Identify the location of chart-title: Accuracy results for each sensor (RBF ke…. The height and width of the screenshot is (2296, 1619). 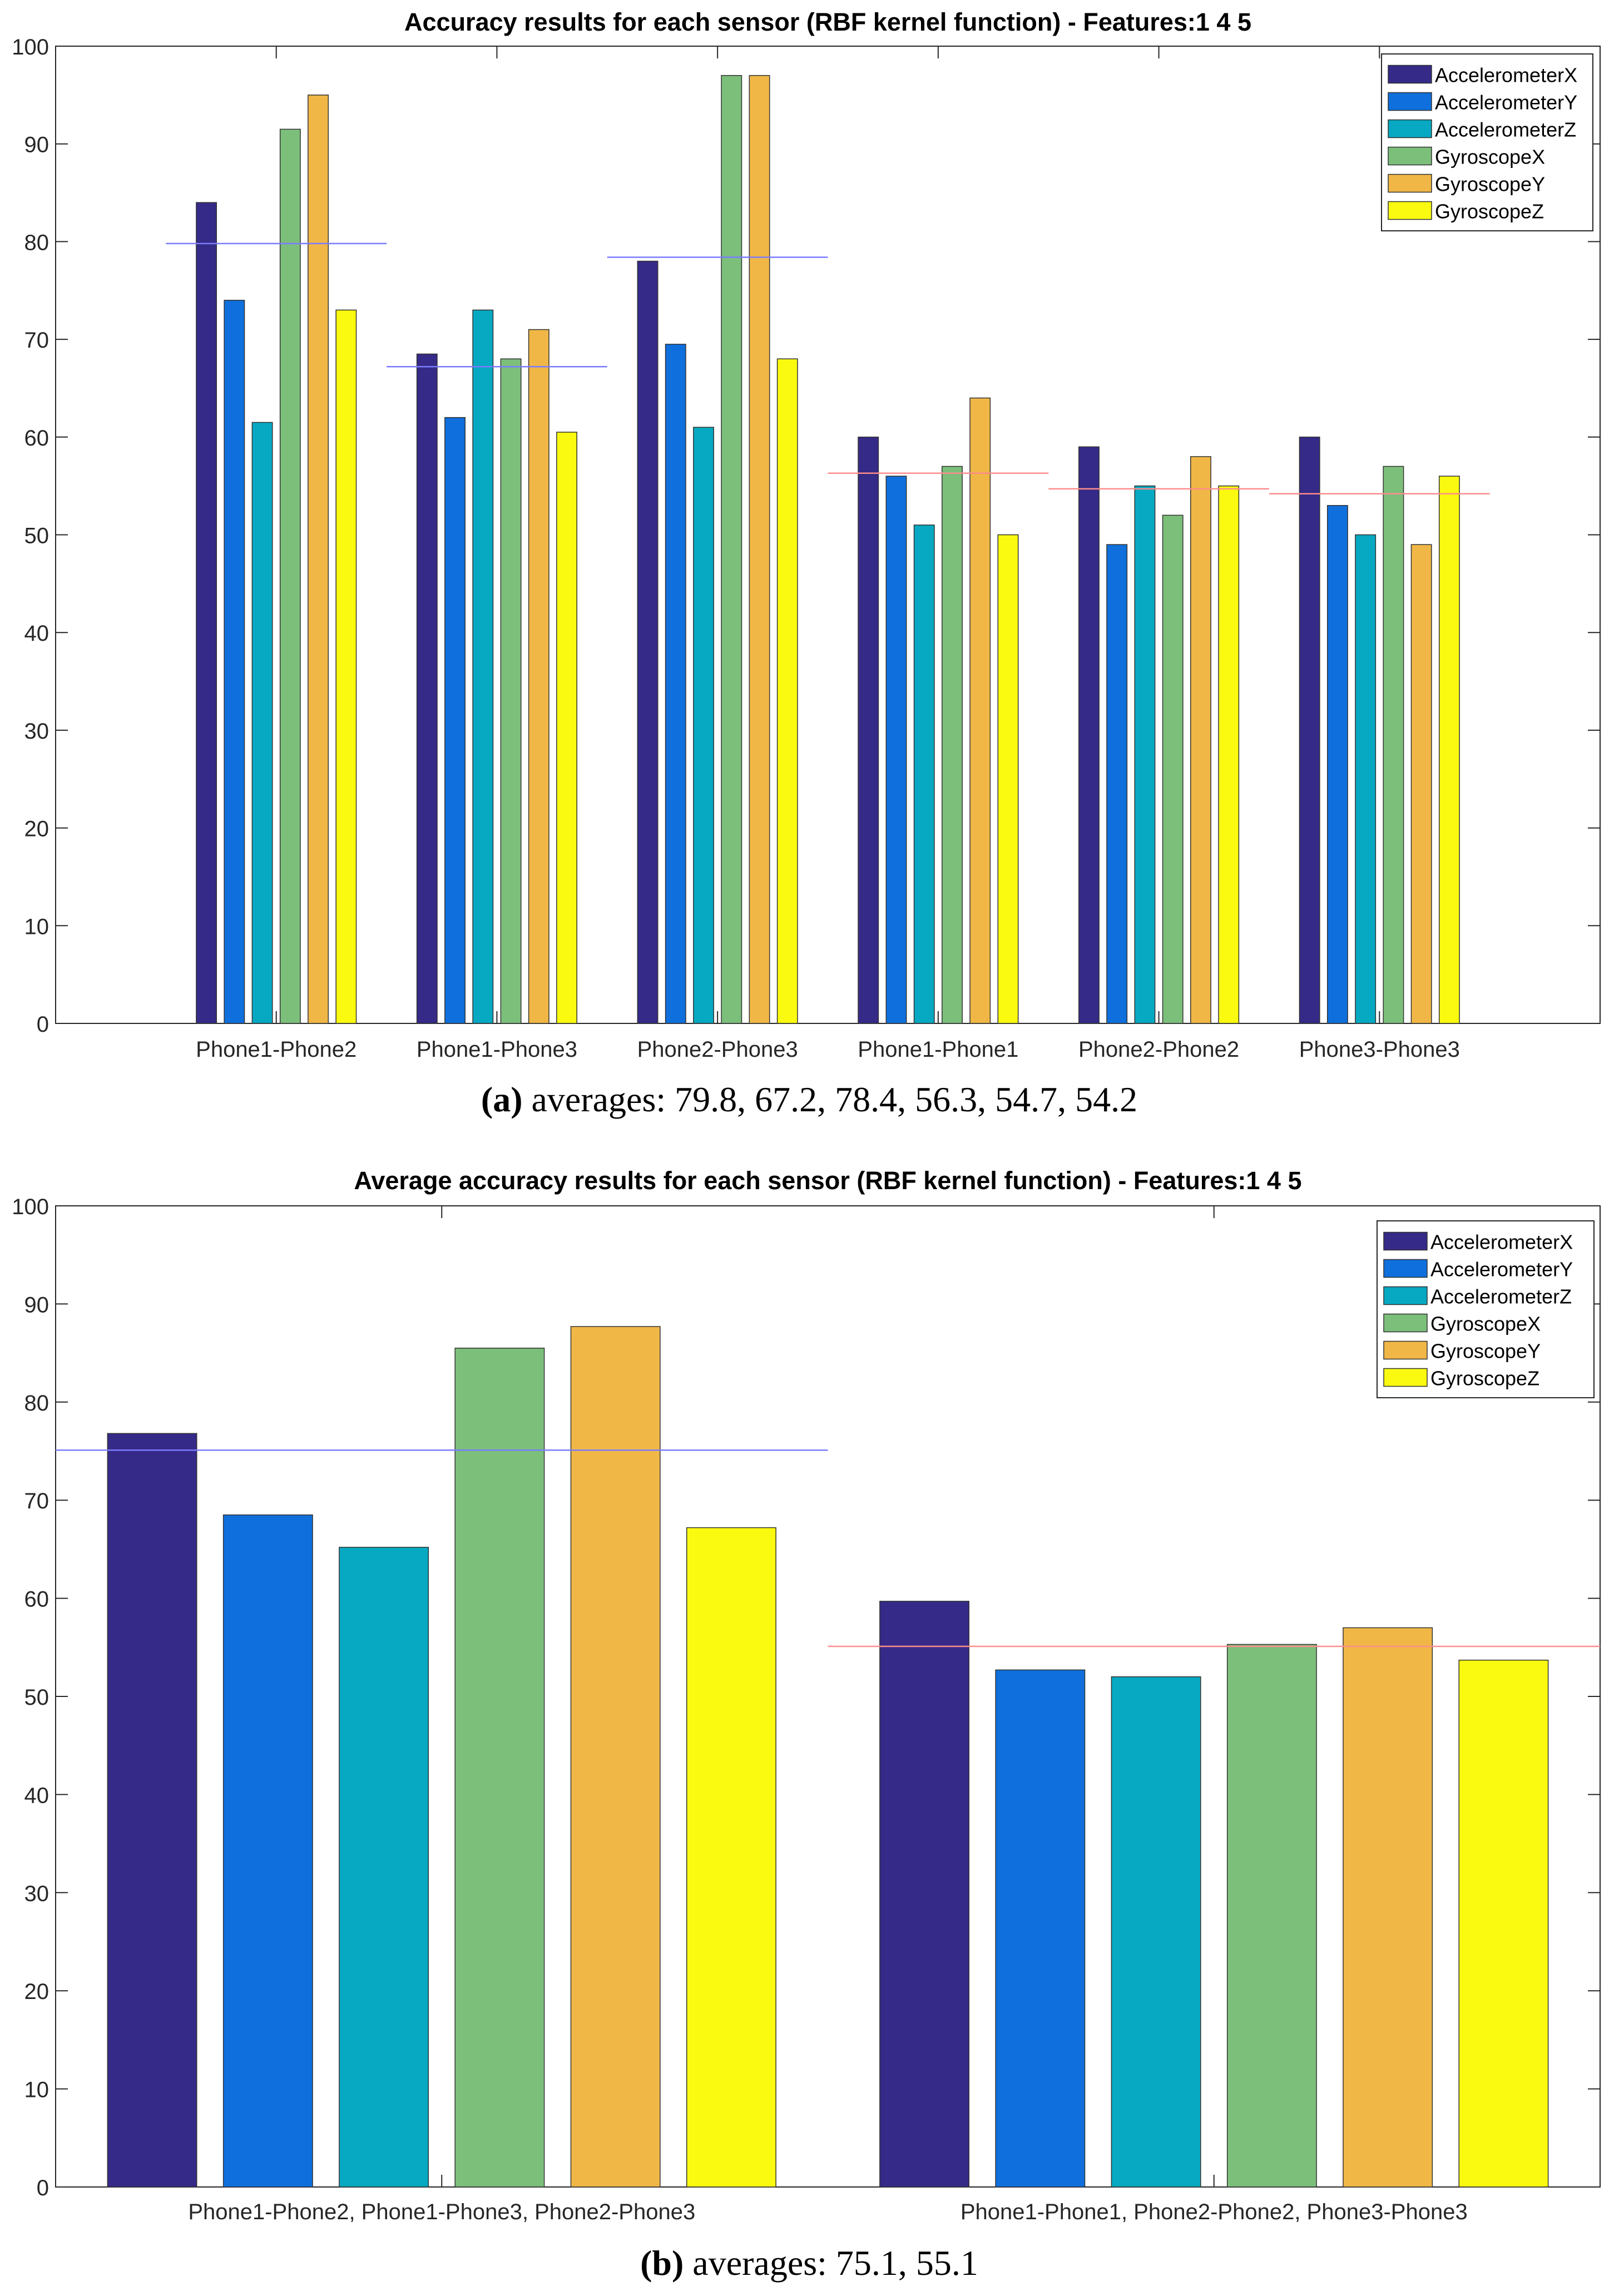
(827, 22).